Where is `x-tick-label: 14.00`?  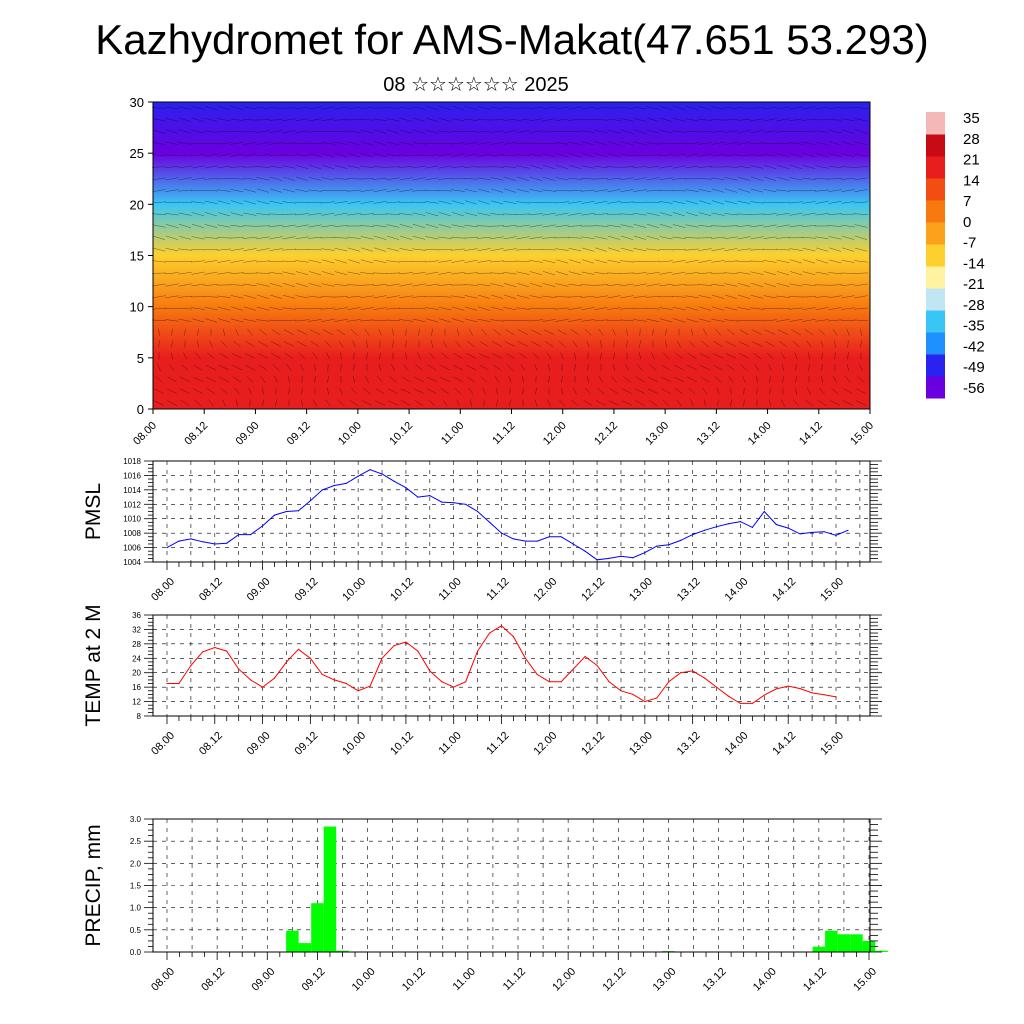
x-tick-label: 14.00 is located at coordinates (765, 980).